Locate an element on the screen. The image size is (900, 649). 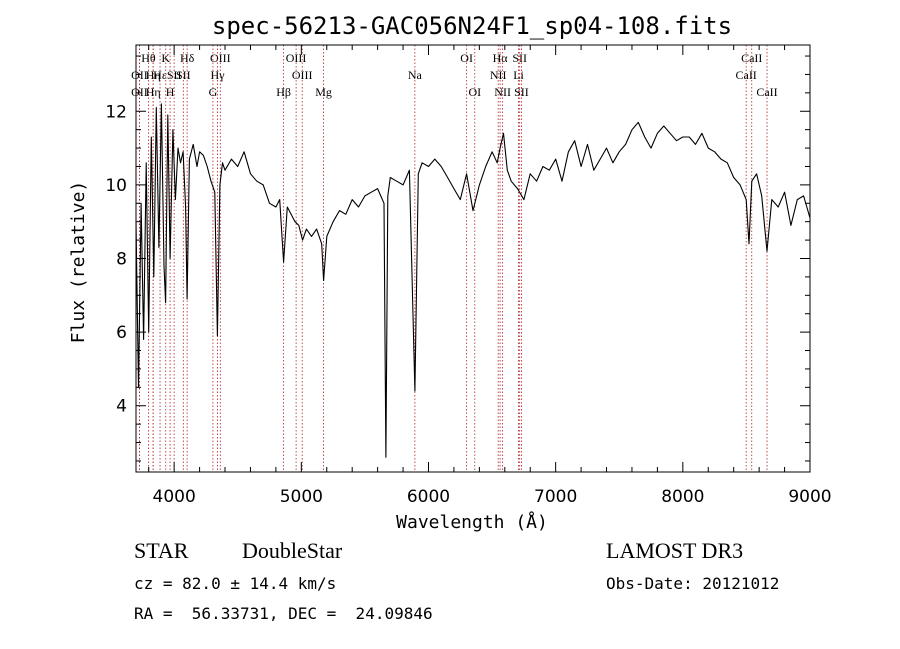
line-marker-label-2: OII is located at coordinates (139, 92).